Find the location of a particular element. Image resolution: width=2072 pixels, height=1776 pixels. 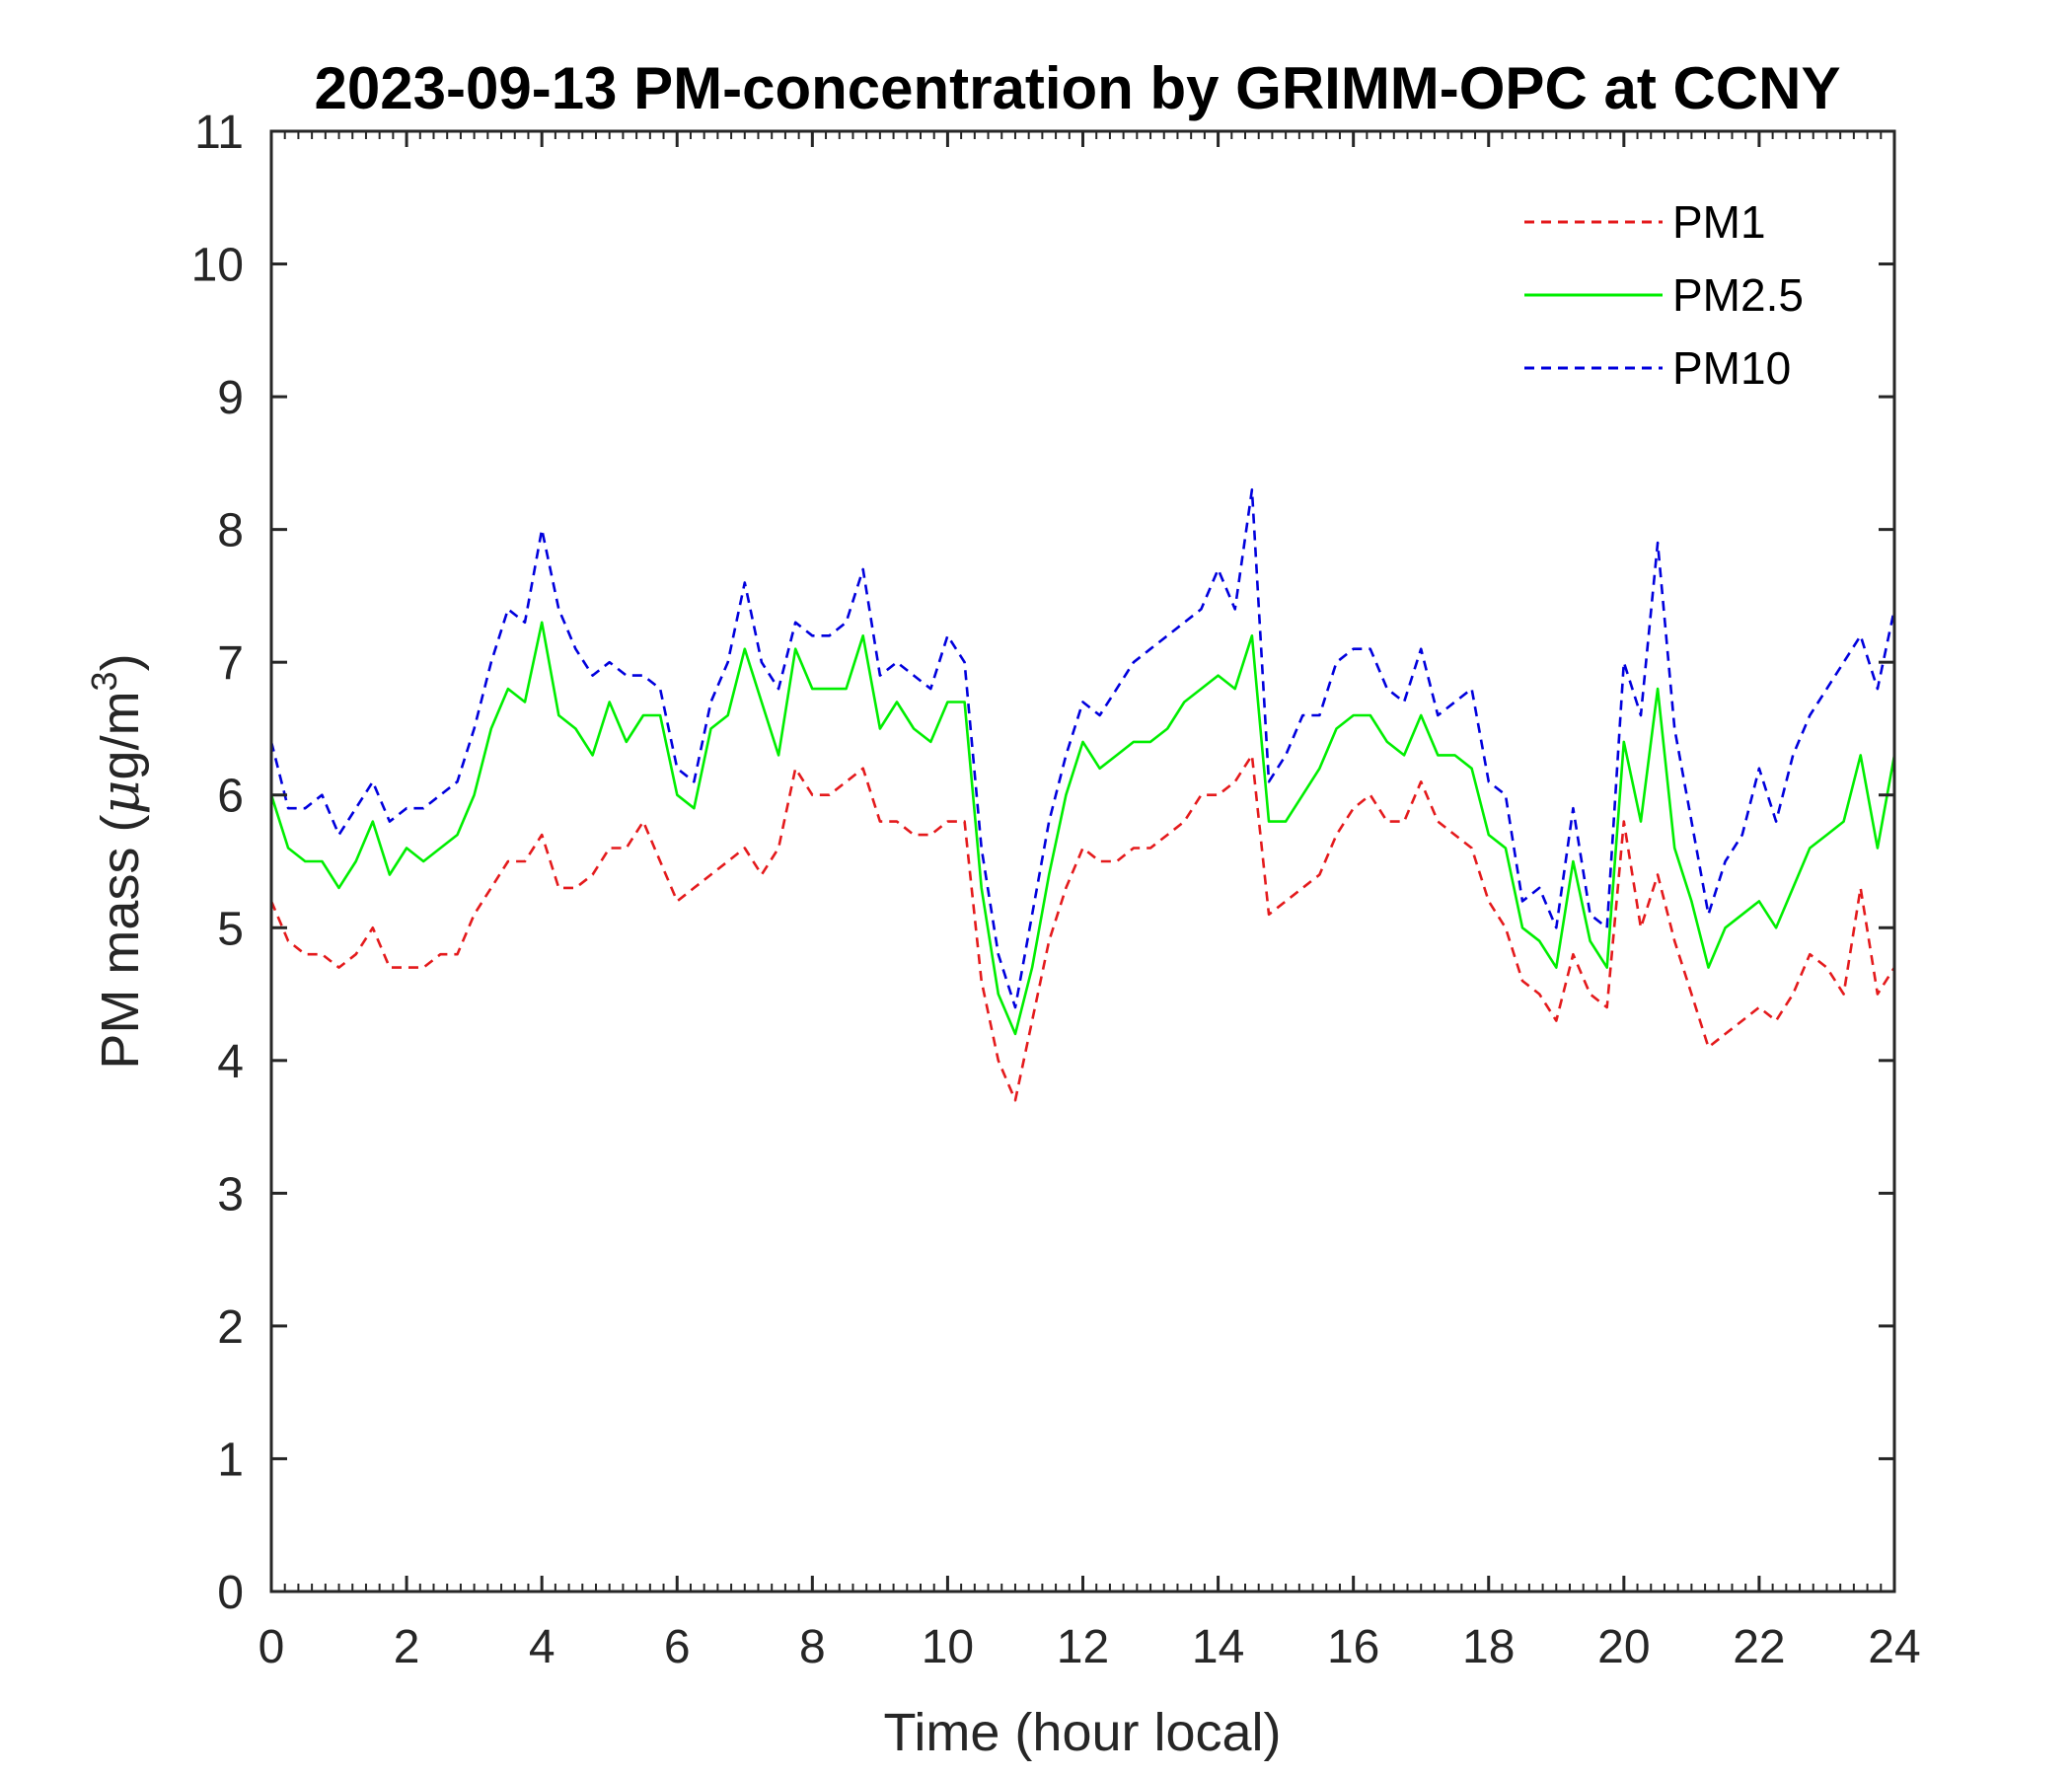

y-tick-label: 5 is located at coordinates (230, 929).